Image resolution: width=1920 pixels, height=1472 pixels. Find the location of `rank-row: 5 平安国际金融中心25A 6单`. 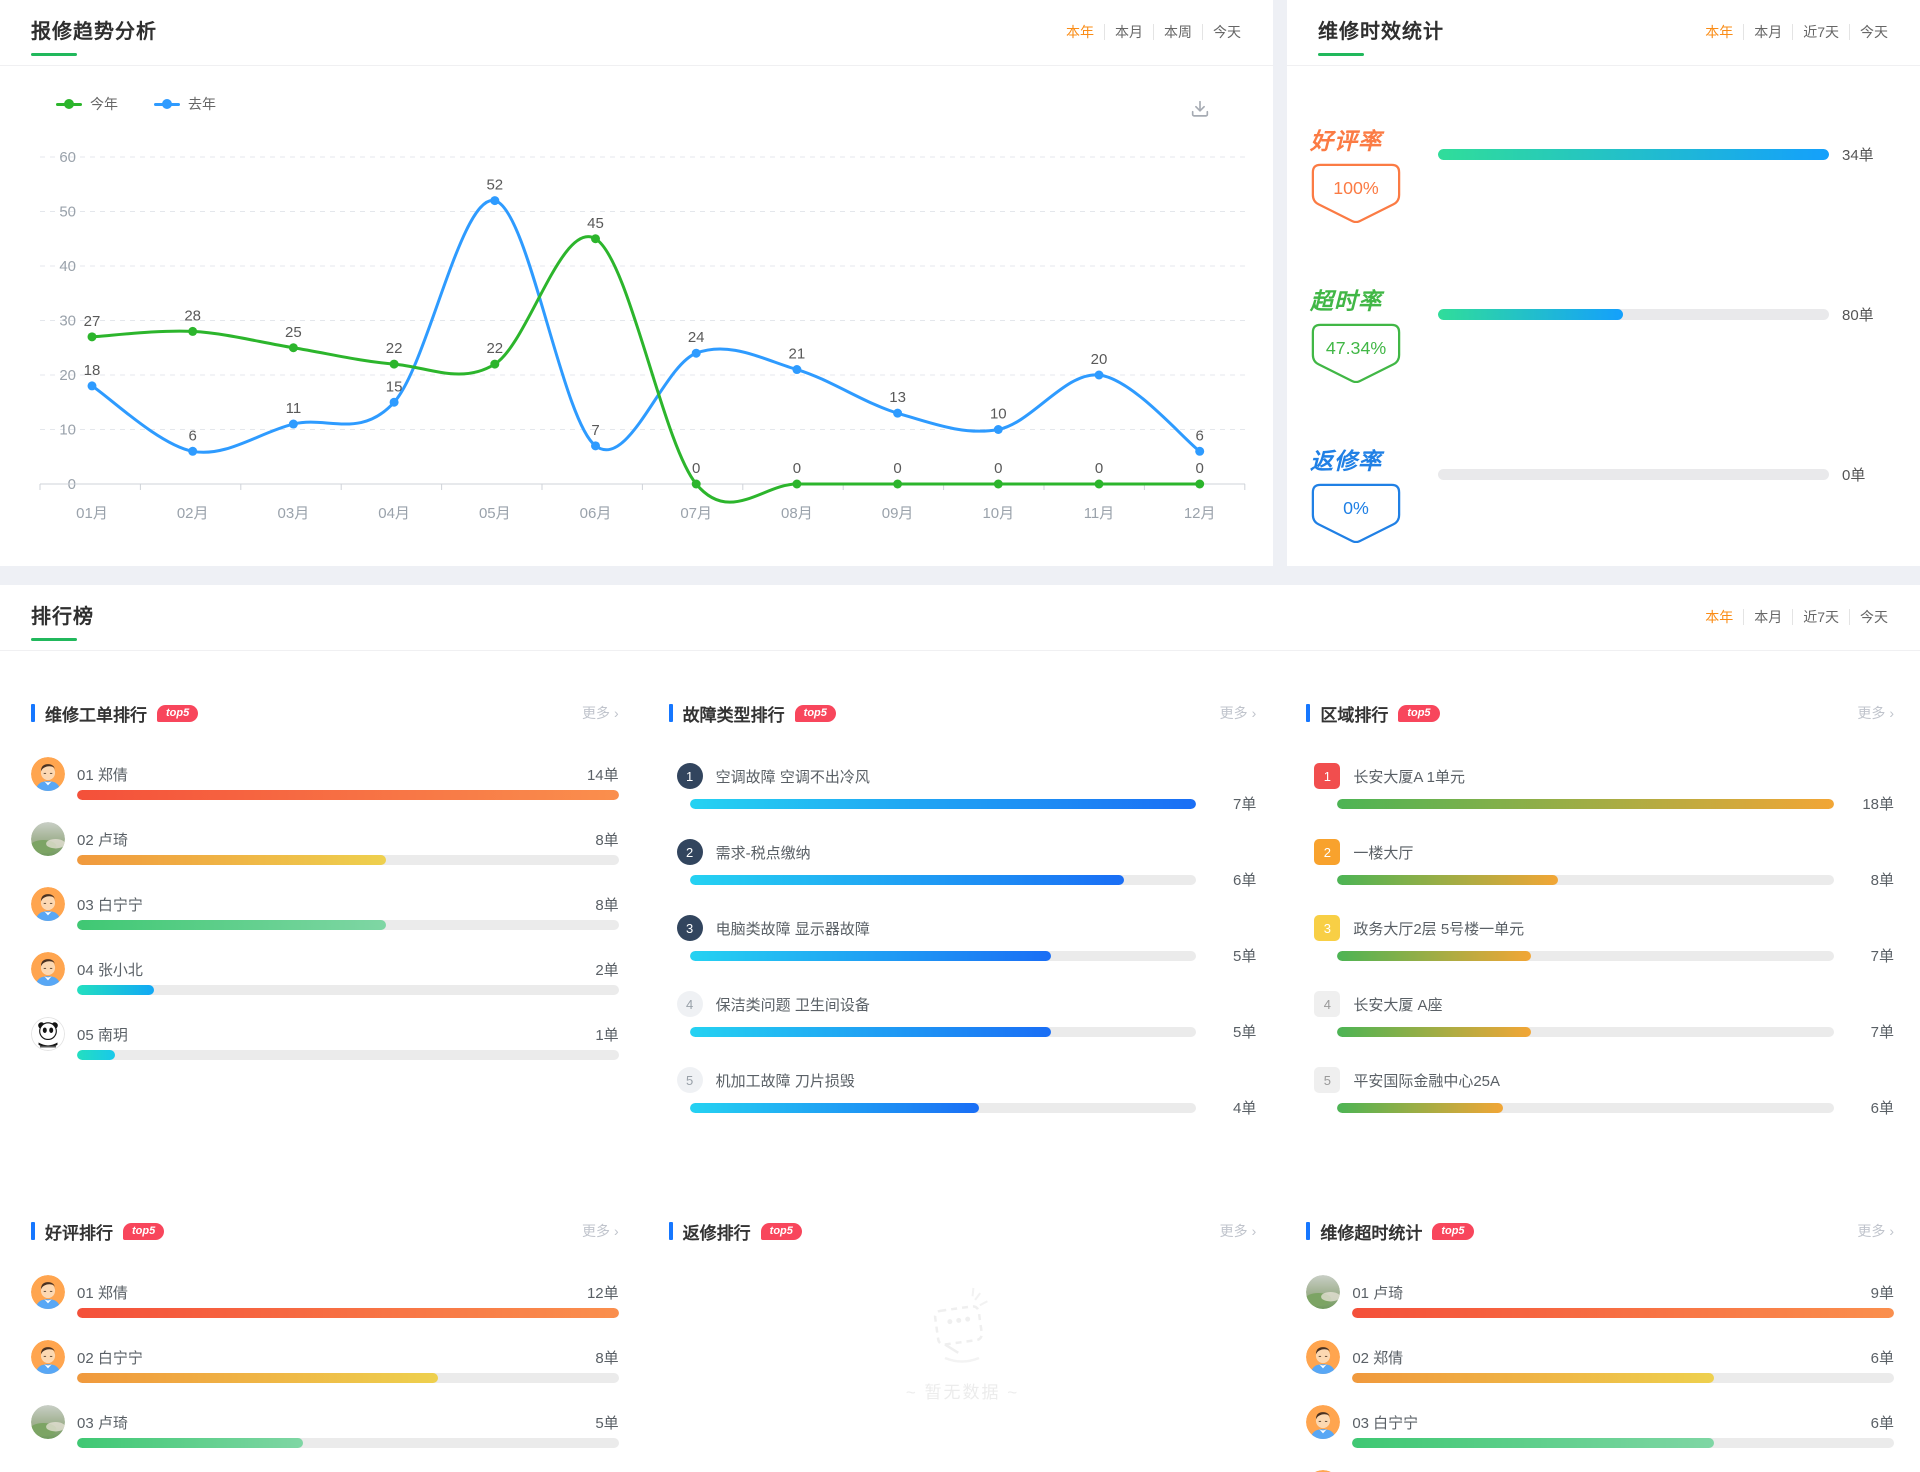

rank-row: 5 平安国际金融中心25A 6单 is located at coordinates (1600, 1092).